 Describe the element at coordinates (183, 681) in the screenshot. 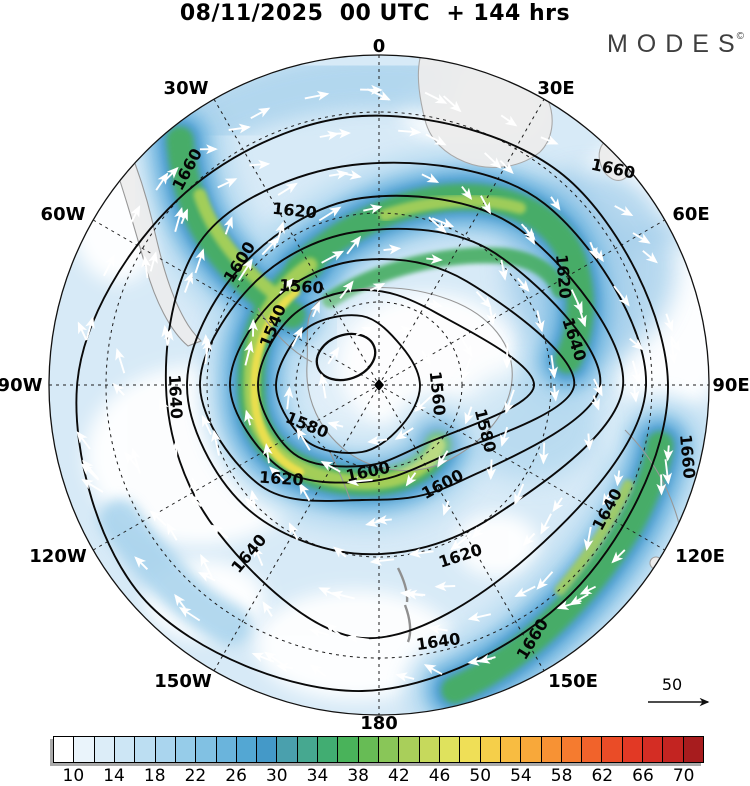

I see `longitude-label: 150W` at that location.